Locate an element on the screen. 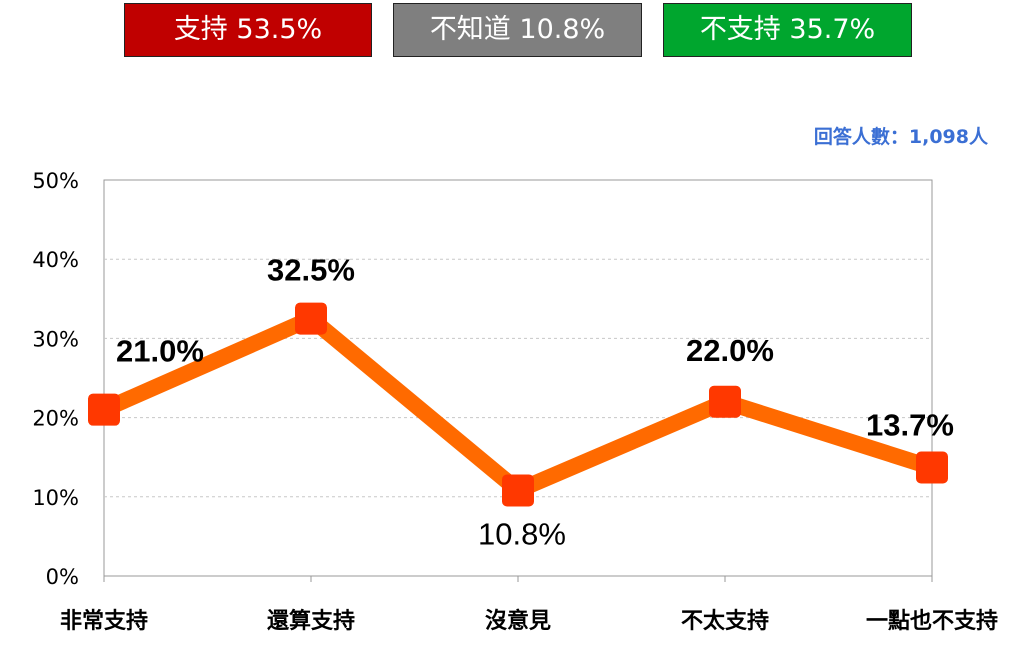 Image resolution: width=1024 pixels, height=671 pixels. x-tick-label: 非常支持 is located at coordinates (104, 621).